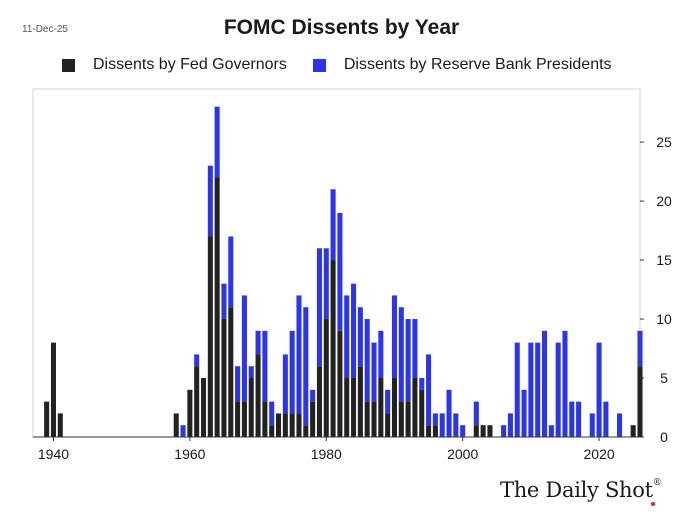 Image resolution: width=683 pixels, height=518 pixels. What do you see at coordinates (45, 29) in the screenshot?
I see `date-stamp: 11-Dec-25` at bounding box center [45, 29].